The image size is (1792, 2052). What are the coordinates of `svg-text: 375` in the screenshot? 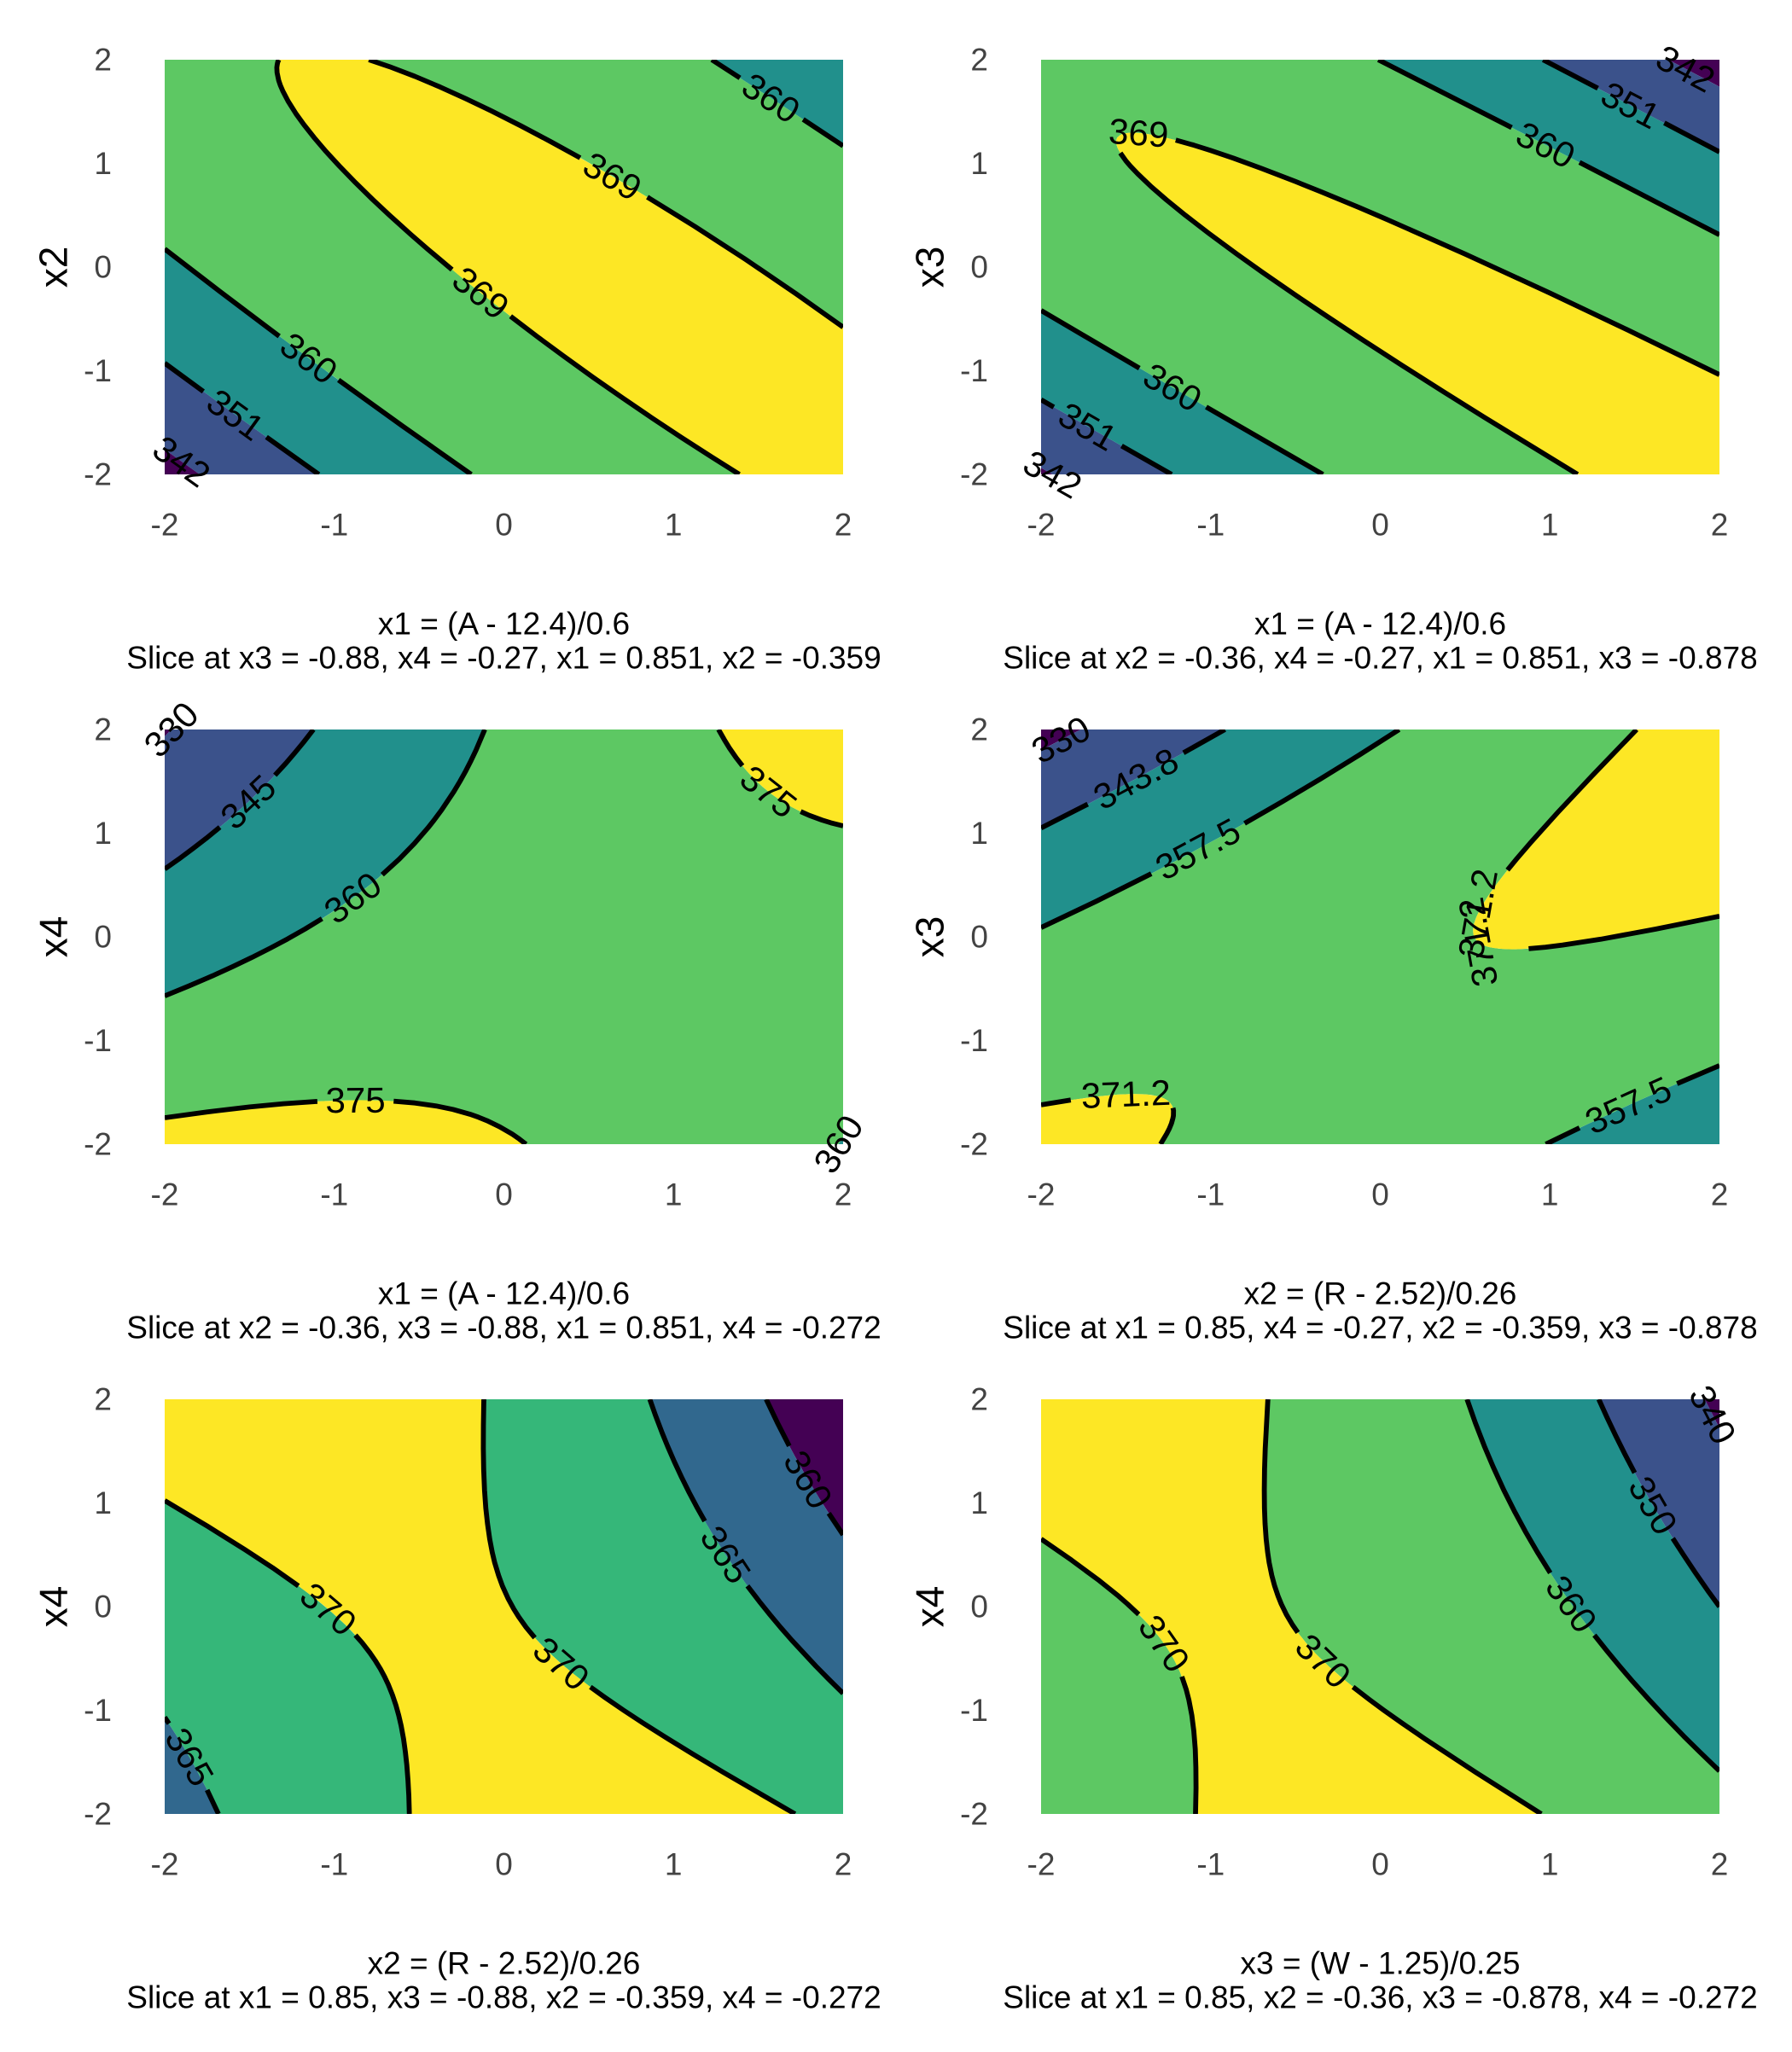 It's located at (355, 1100).